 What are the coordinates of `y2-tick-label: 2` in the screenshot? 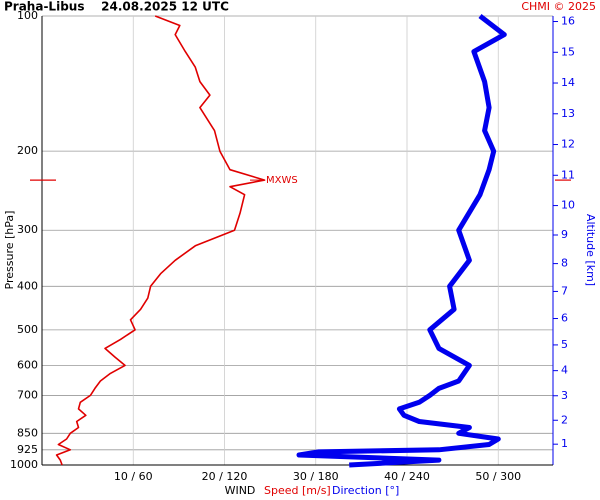 It's located at (564, 419).